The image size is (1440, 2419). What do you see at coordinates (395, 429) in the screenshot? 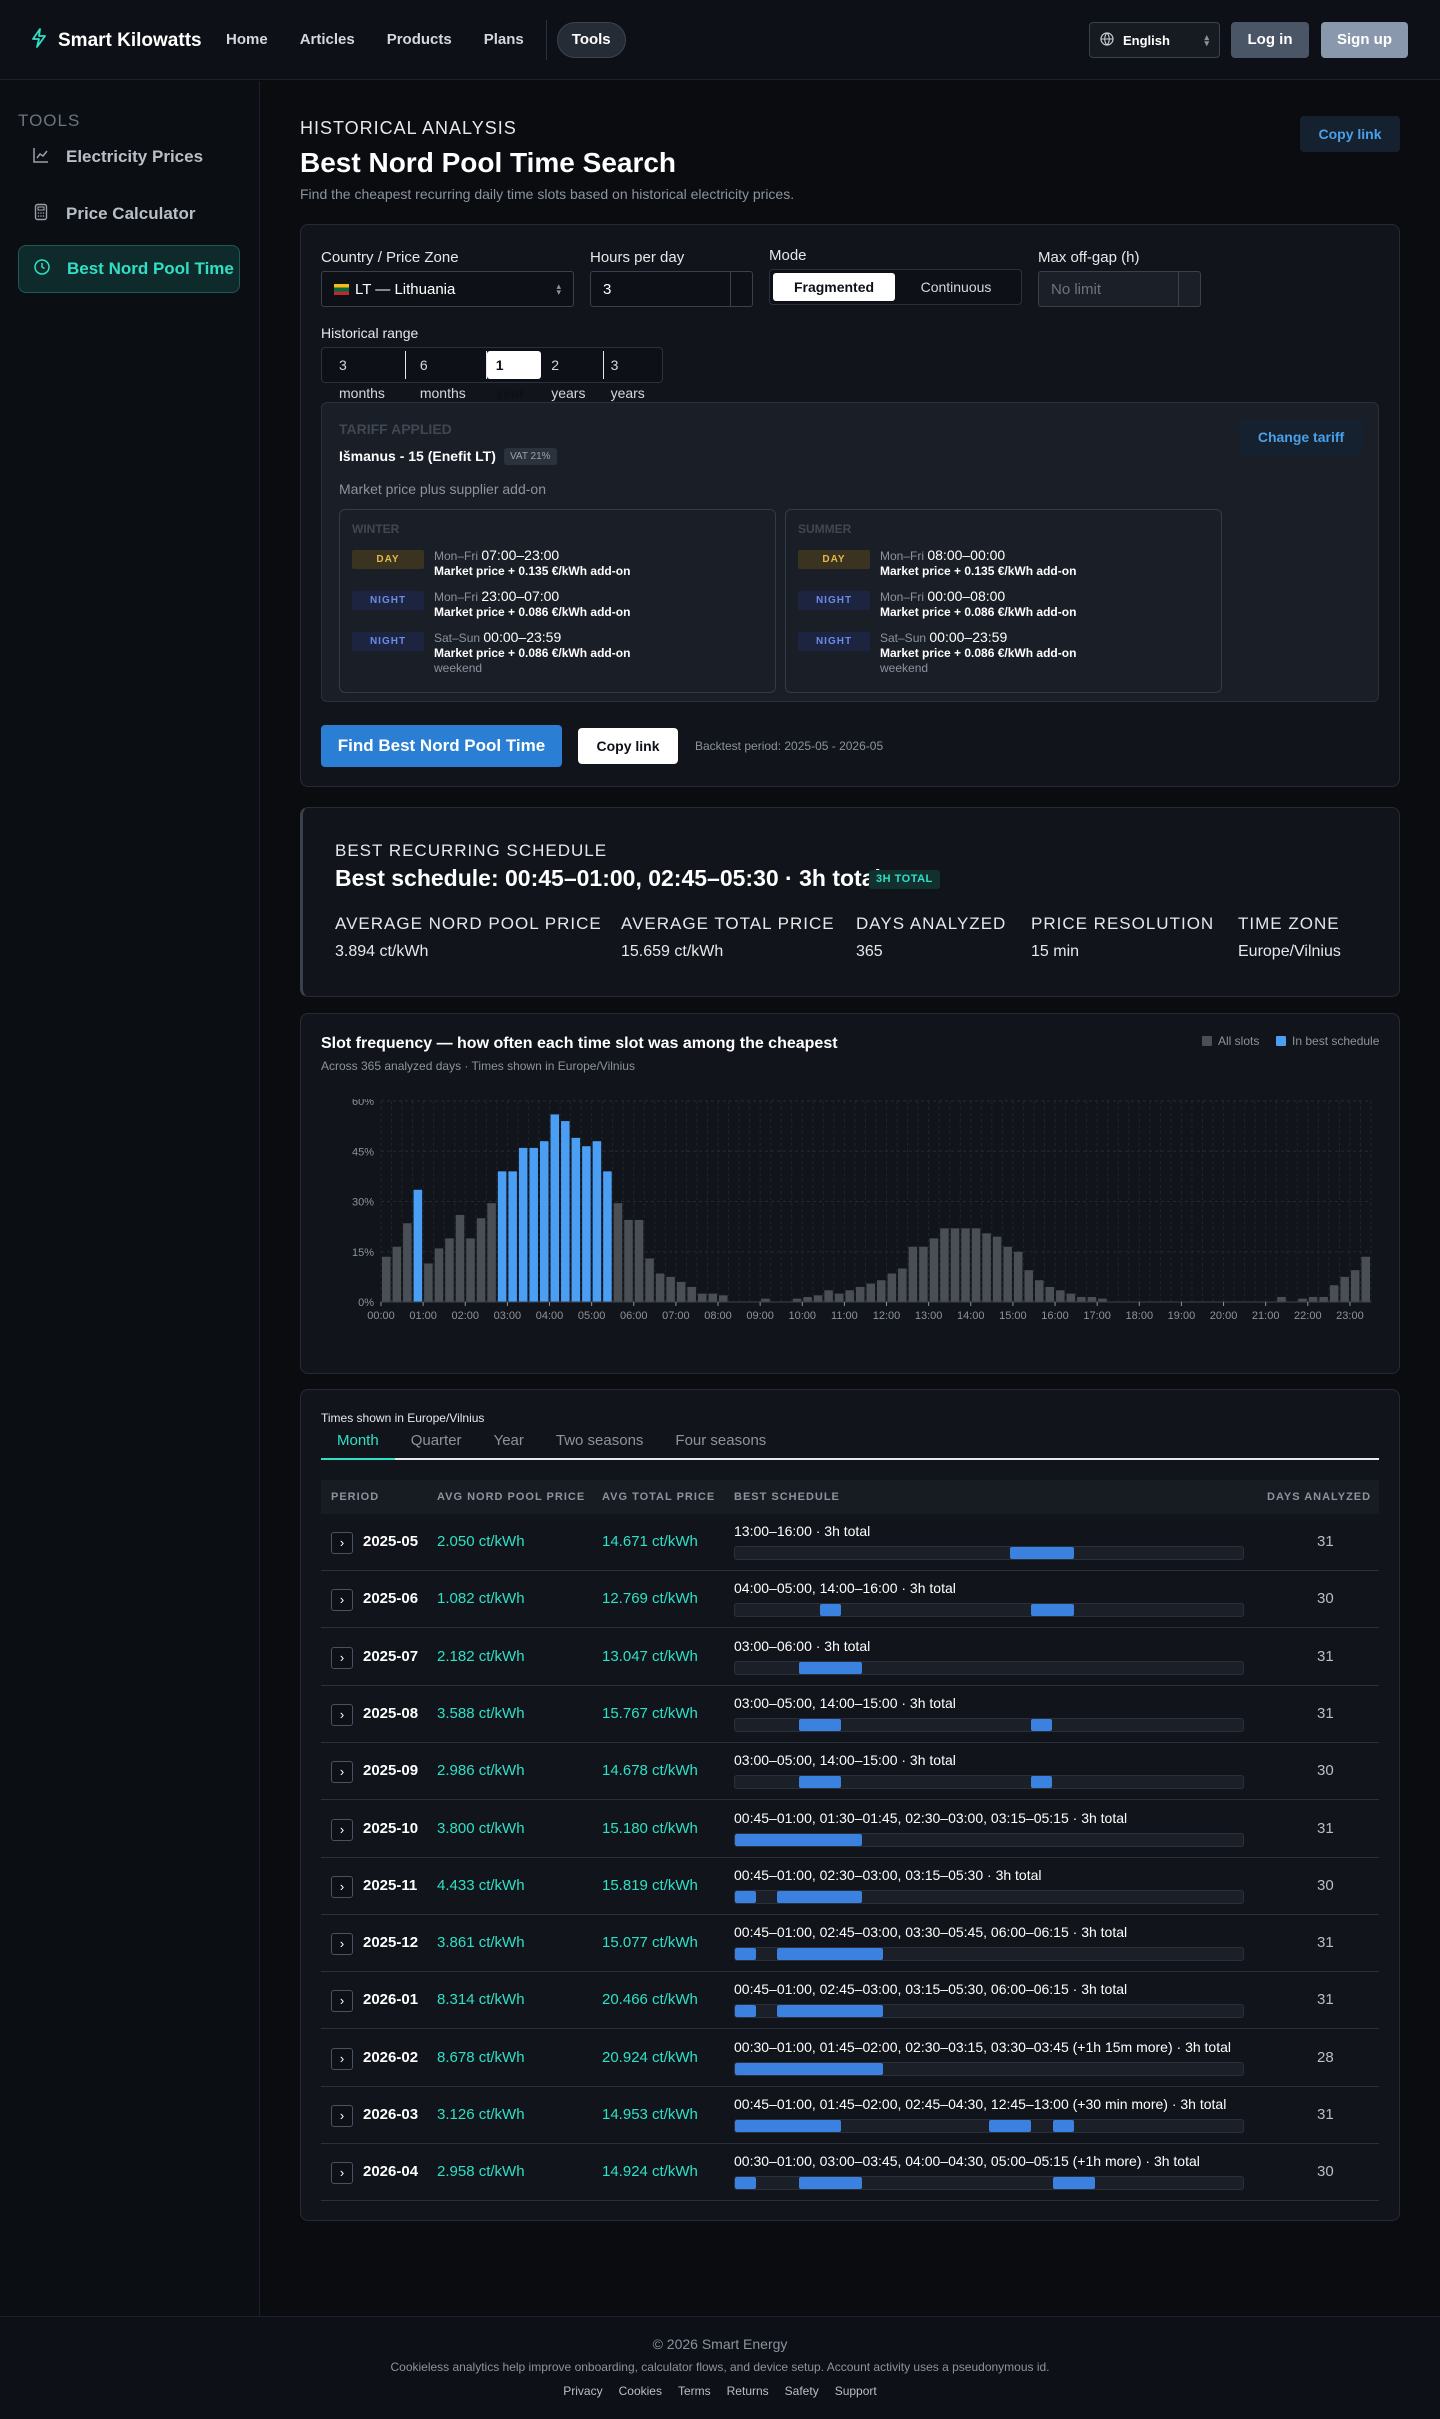
I see `tariff-heading: TARIFF APPLIED` at bounding box center [395, 429].